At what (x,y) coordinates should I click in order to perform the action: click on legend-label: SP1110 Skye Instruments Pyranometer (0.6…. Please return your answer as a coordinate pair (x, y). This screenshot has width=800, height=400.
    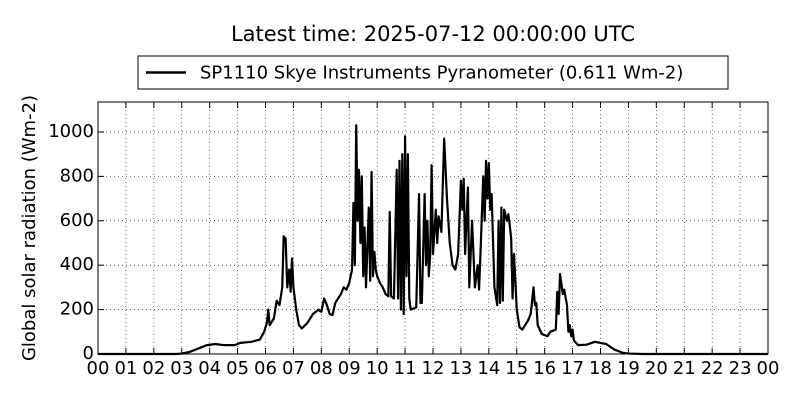
    Looking at the image, I should click on (441, 73).